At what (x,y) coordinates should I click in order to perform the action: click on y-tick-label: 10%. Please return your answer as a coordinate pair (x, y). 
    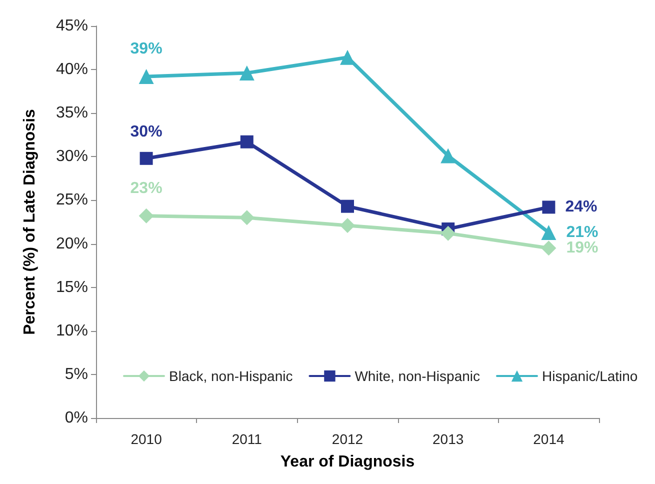
    Looking at the image, I should click on (72, 331).